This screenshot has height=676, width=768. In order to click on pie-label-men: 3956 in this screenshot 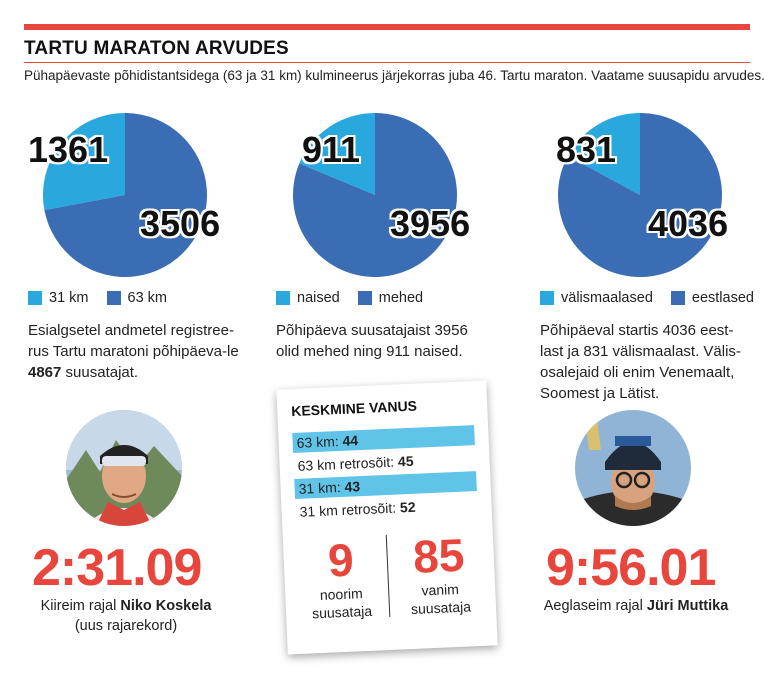, I will do `click(430, 223)`.